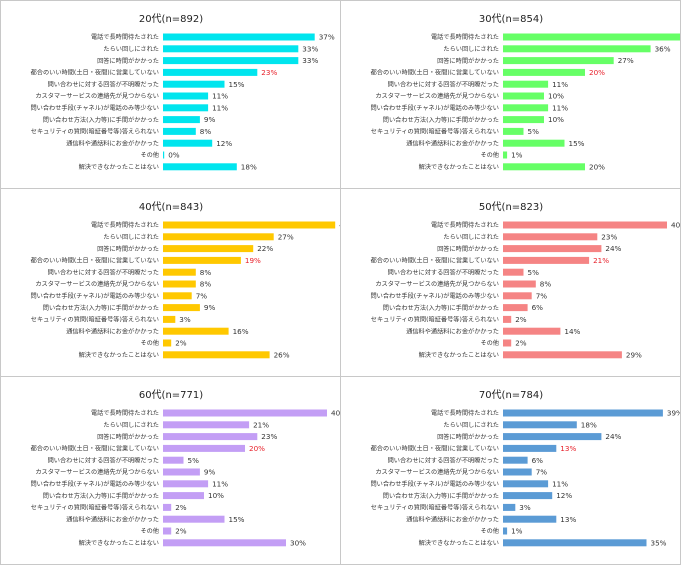 The image size is (681, 565). Describe the element at coordinates (572, 331) in the screenshot. I see `data-label: 14%` at that location.